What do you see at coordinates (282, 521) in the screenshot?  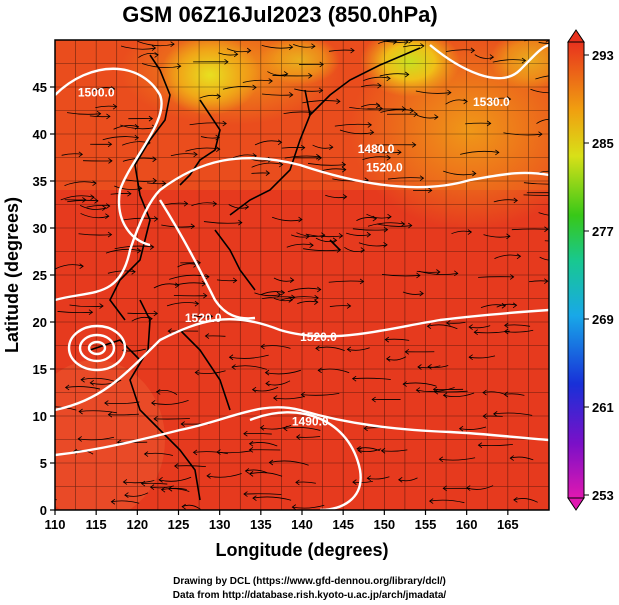 I see `x-axis-ticks: 110 115 120 125 130 135 140 145 150 155 160 165` at bounding box center [282, 521].